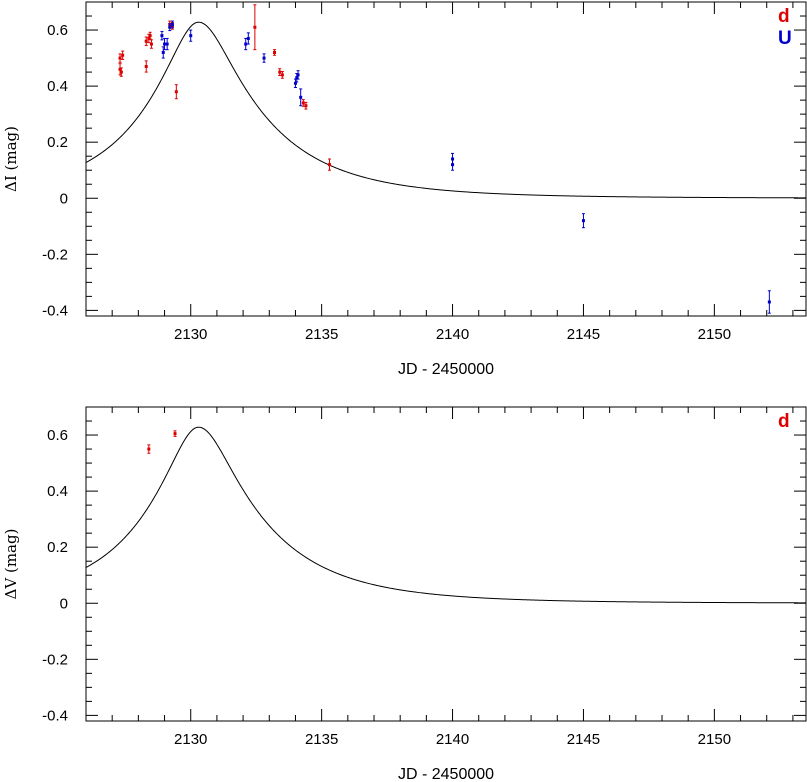 The image size is (807, 782). Describe the element at coordinates (785, 38) in the screenshot. I see `legend-entry: U` at that location.